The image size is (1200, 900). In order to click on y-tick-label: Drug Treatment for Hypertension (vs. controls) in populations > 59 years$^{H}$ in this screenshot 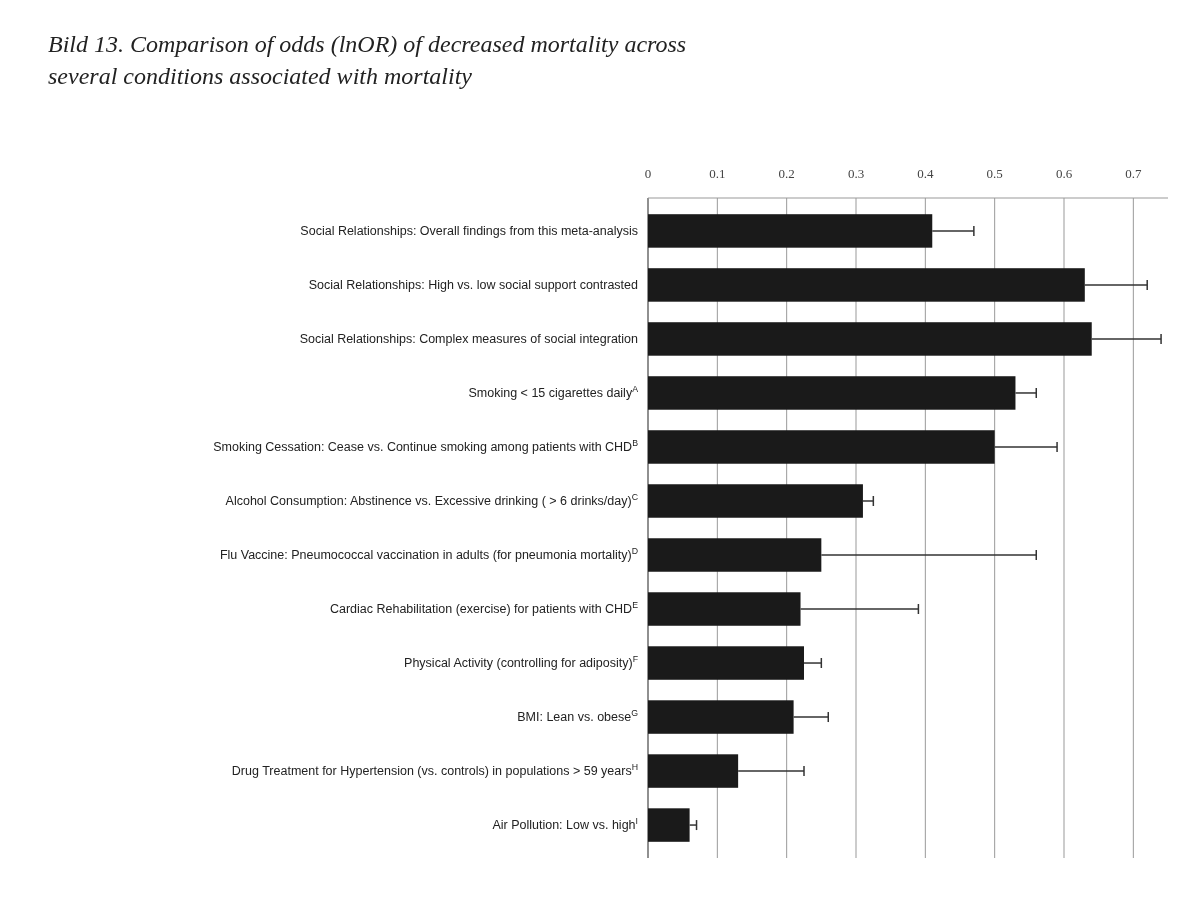, I will do `click(434, 770)`.